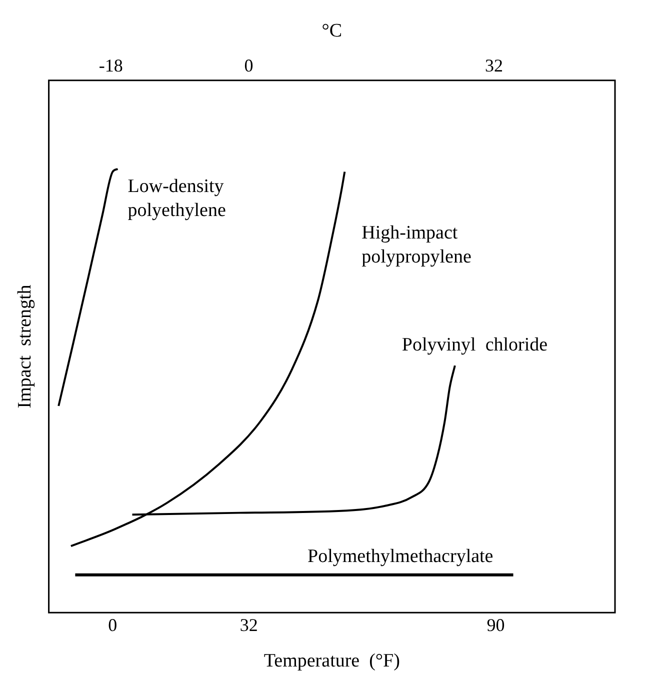 This screenshot has width=665, height=693. What do you see at coordinates (332, 31) in the screenshot?
I see `x2-axis-title: °C` at bounding box center [332, 31].